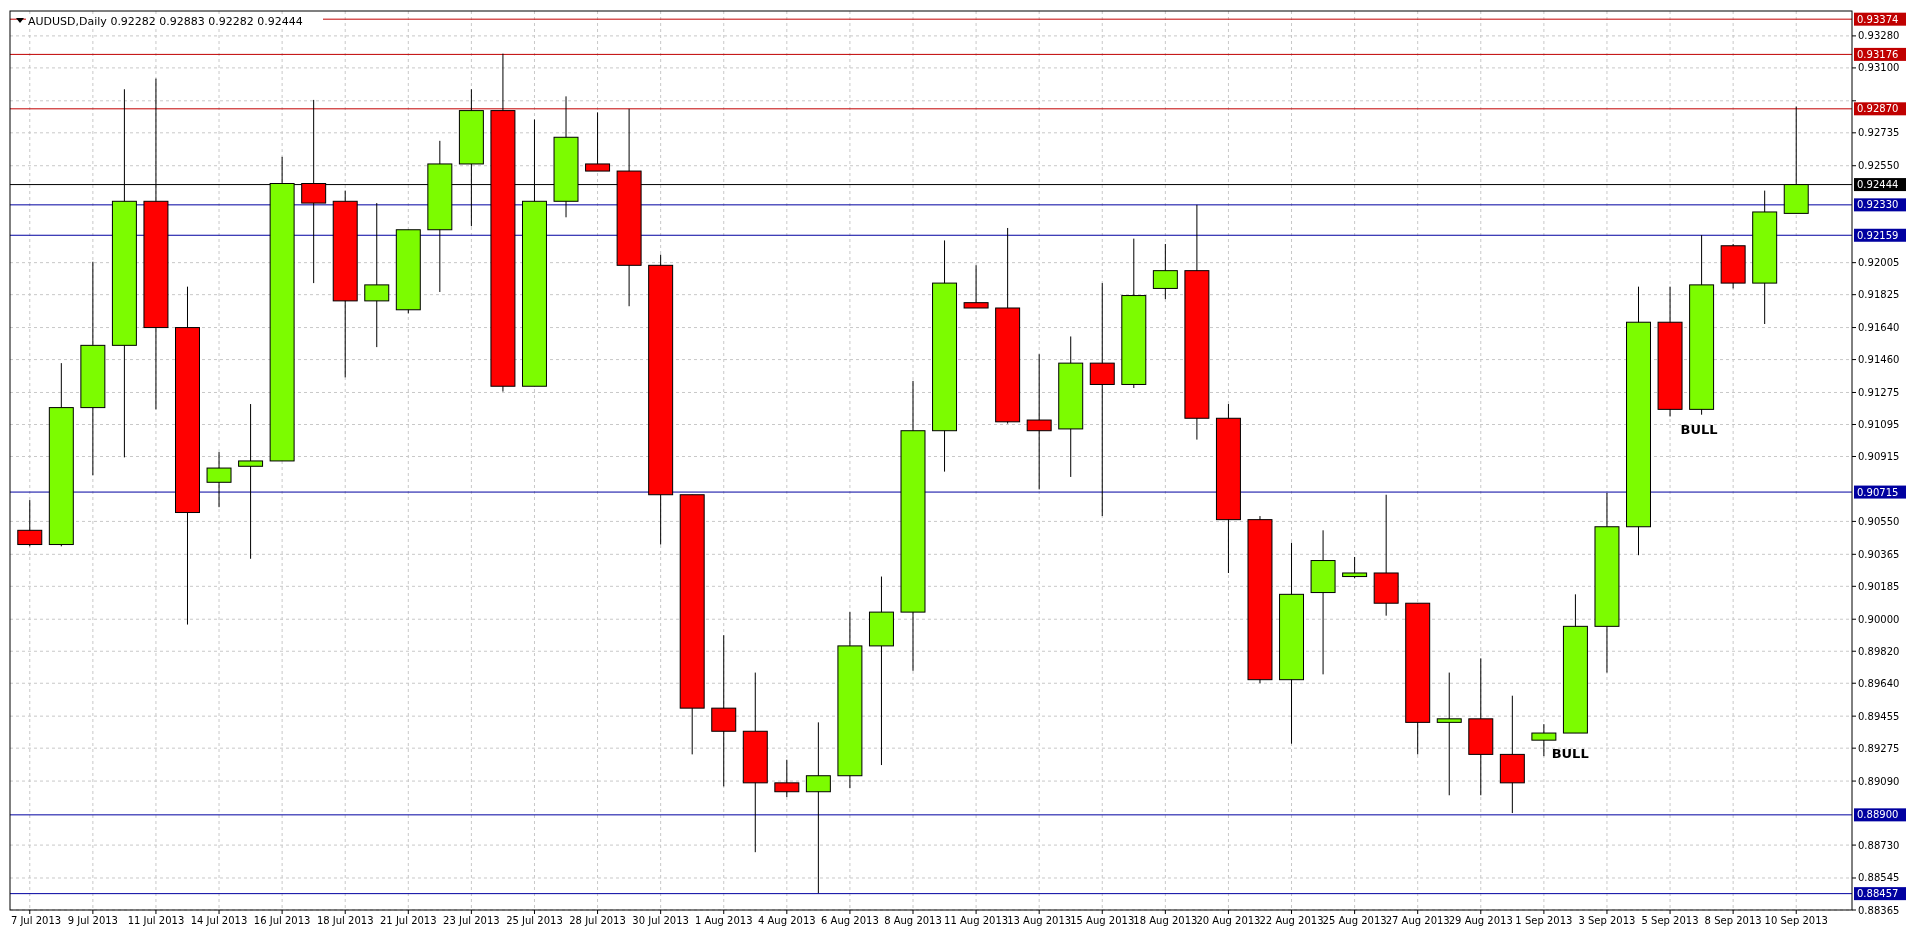 The width and height of the screenshot is (1916, 939). I want to click on y-tick-label: 0.91095, so click(1879, 424).